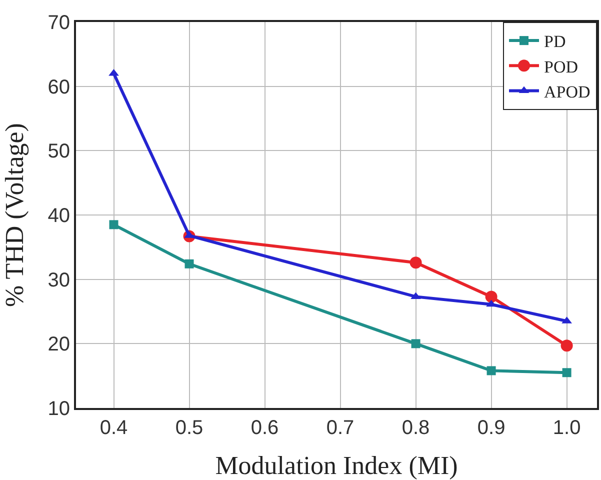 Image resolution: width=601 pixels, height=480 pixels. Describe the element at coordinates (340, 428) in the screenshot. I see `x-tick-label: 0.7` at that location.